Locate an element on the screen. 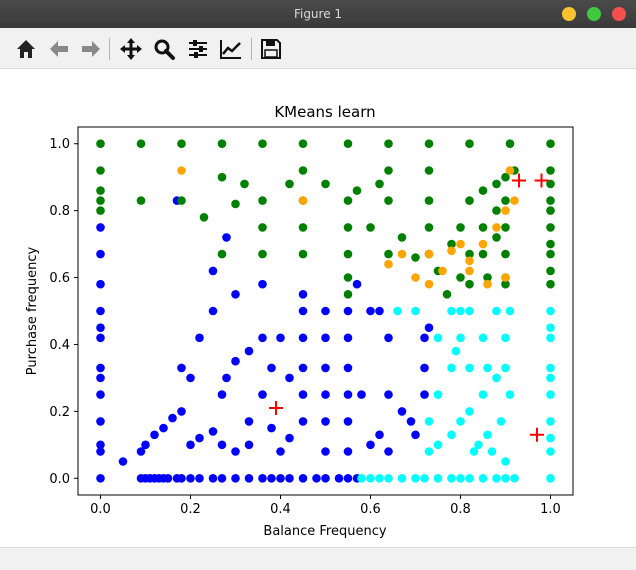 Image resolution: width=636 pixels, height=570 pixels. magnifier-icon is located at coordinates (164, 49).